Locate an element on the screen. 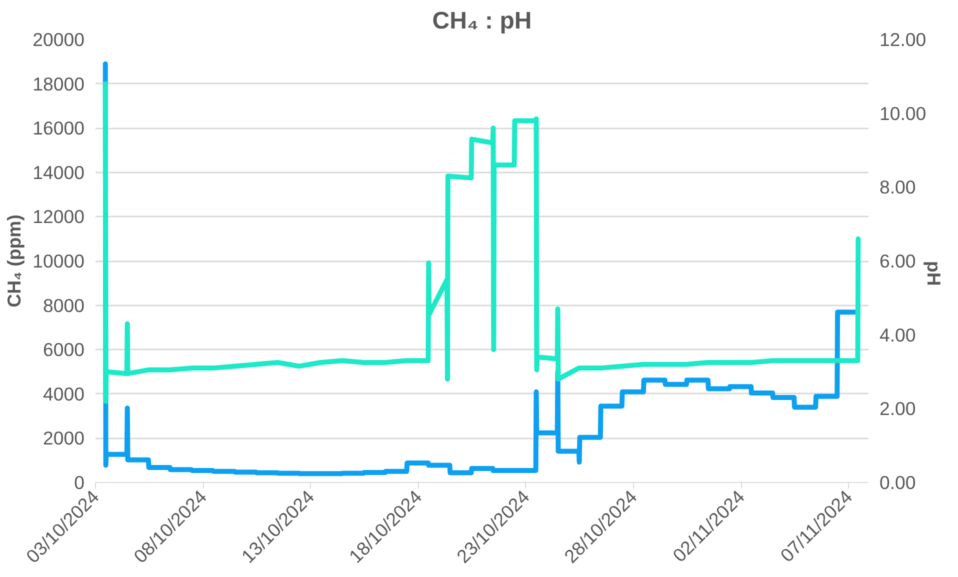 This screenshot has height=577, width=958. y2-tick-label: 12.00 is located at coordinates (903, 39).